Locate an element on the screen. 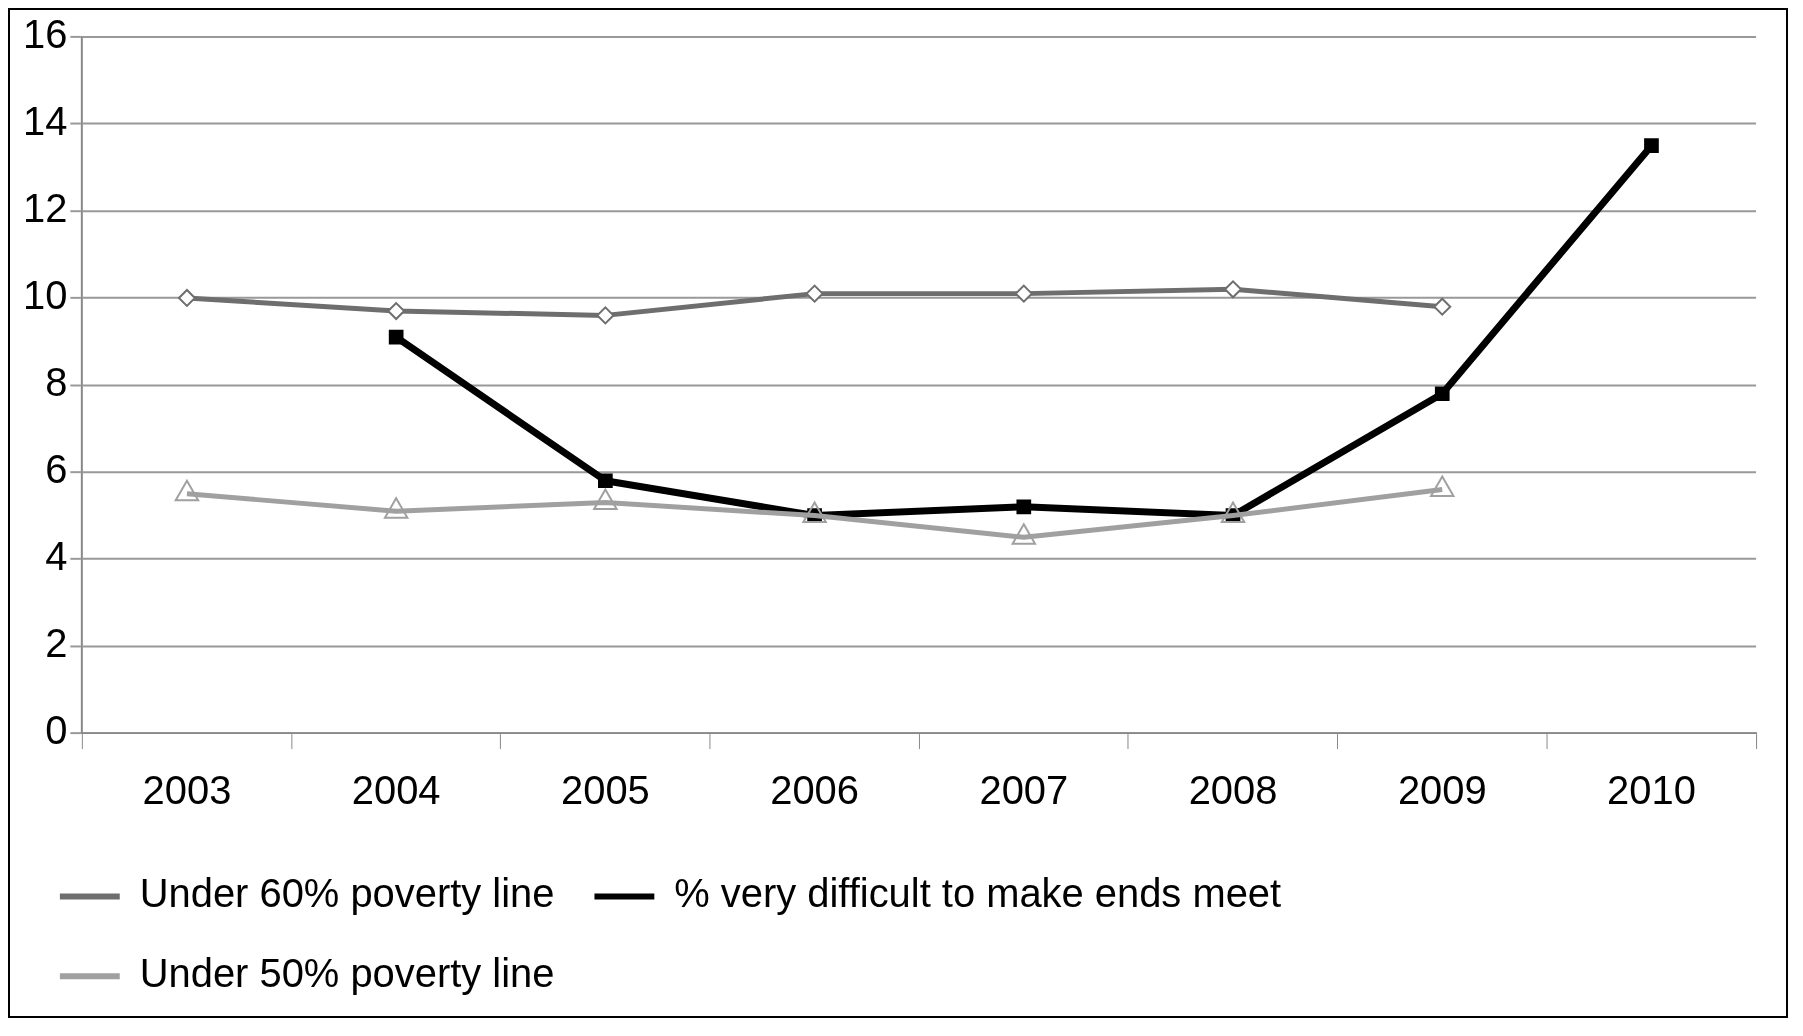 The width and height of the screenshot is (1803, 1036). x-tick-label: 2010 is located at coordinates (1651, 789).